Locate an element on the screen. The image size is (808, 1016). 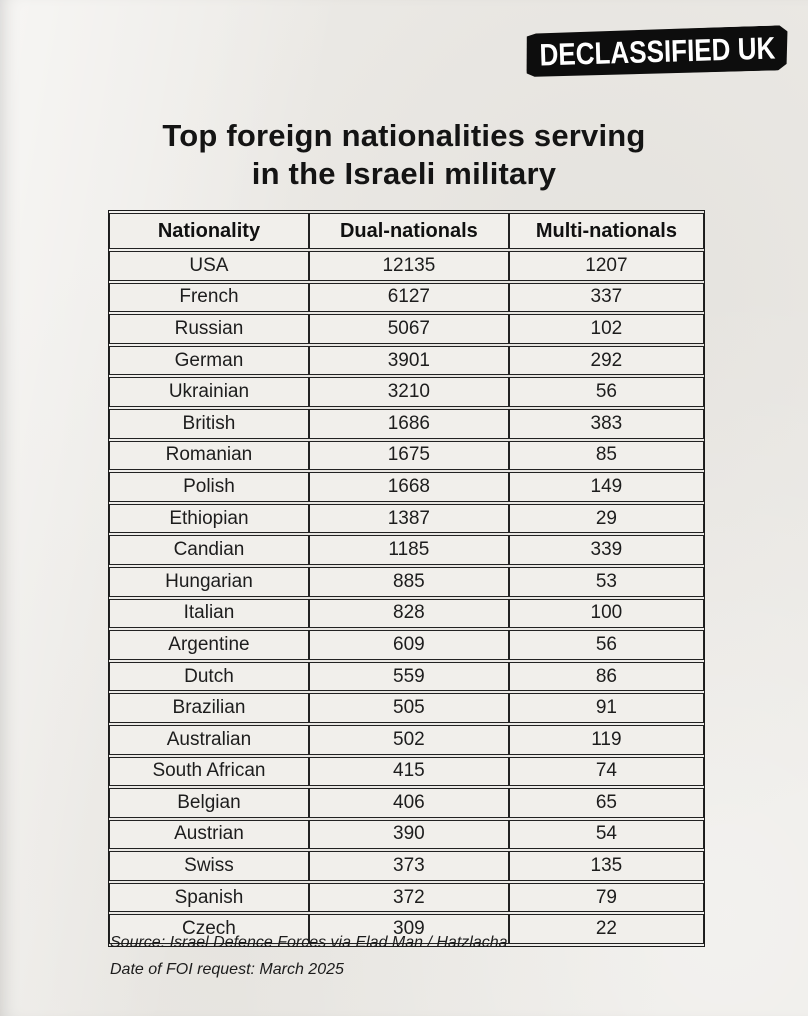
table-row: Swiss 373 135 is located at coordinates (406, 866).